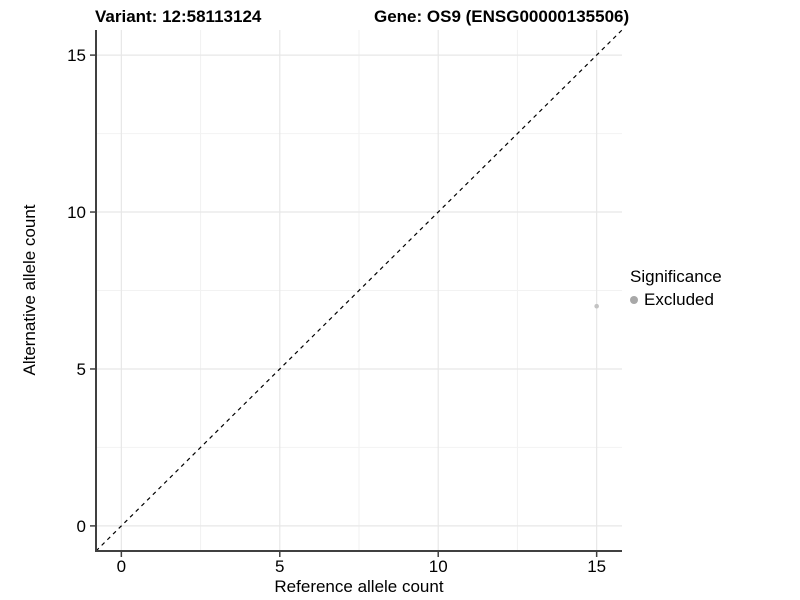 This screenshot has height=600, width=800. I want to click on x-tick-label: 0, so click(121, 566).